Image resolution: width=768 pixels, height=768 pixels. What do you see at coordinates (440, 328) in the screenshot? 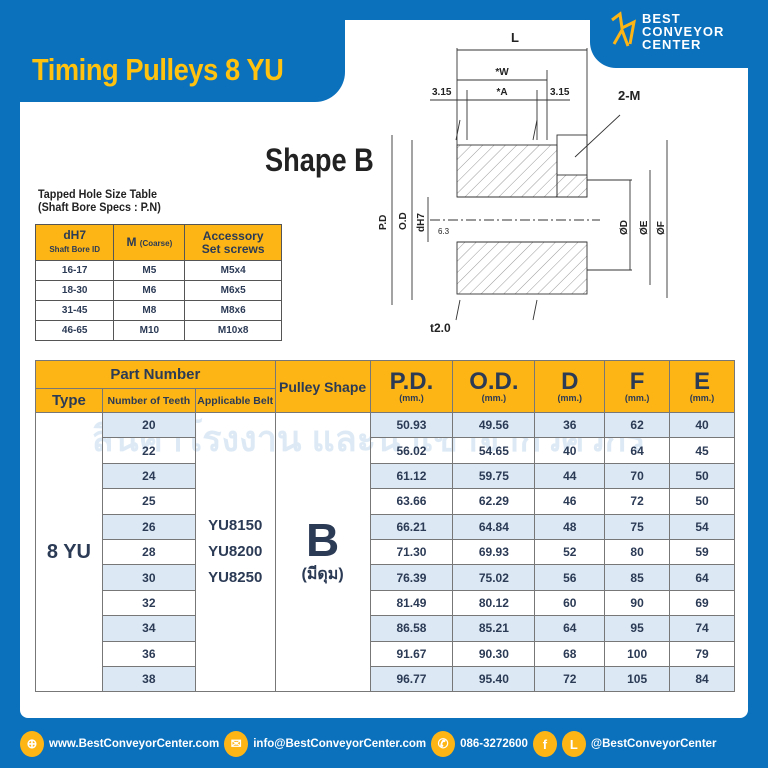
I see `label-t: t2.0` at bounding box center [440, 328].